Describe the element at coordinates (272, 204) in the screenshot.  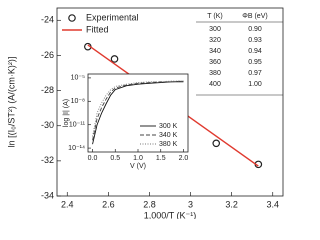
I see `x-tick-label: 3.4` at that location.